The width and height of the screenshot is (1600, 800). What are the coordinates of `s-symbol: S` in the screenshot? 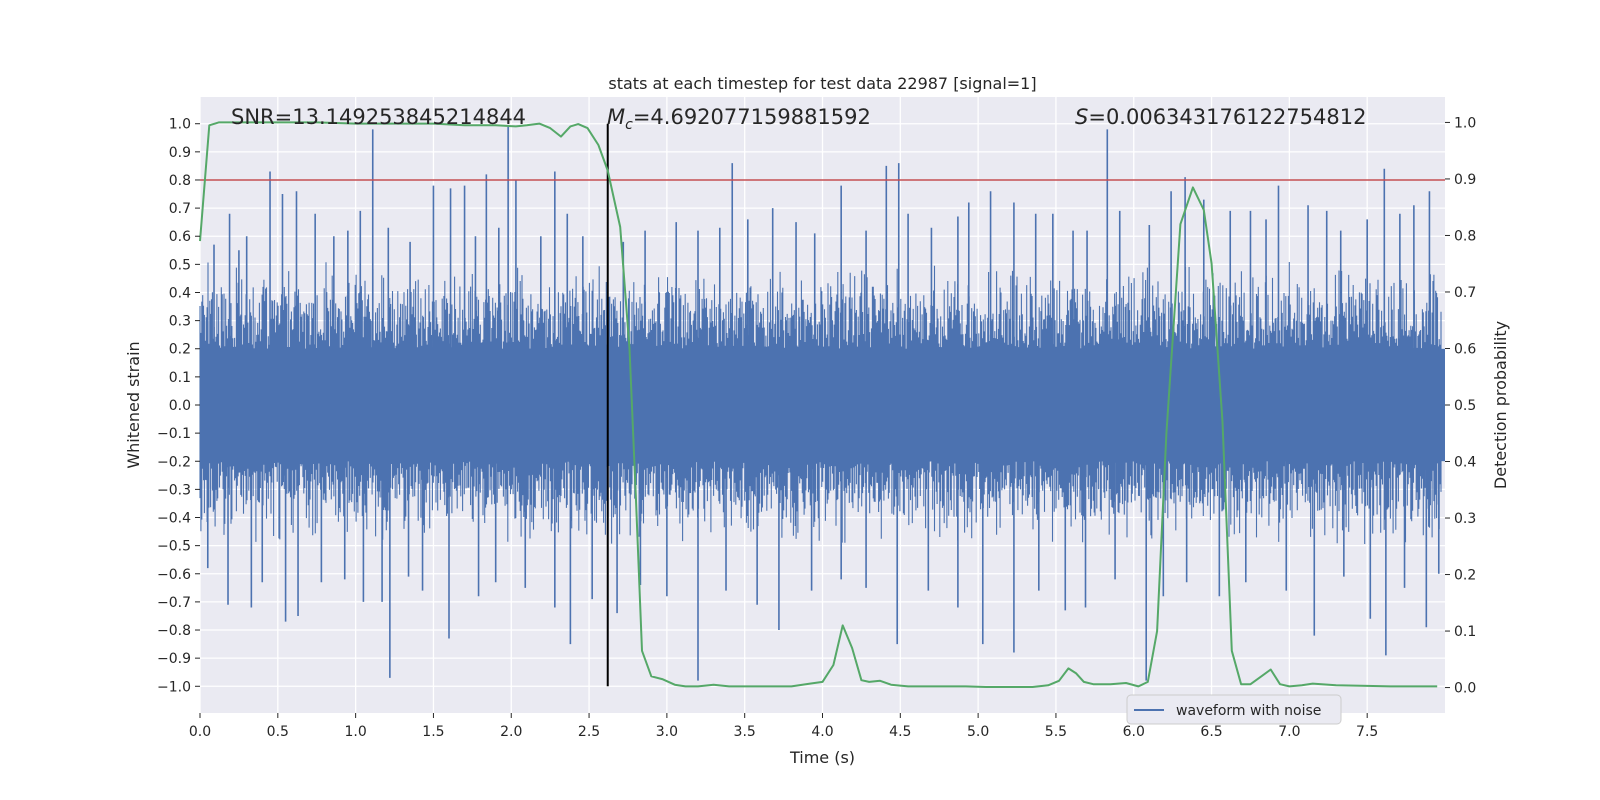 It's located at (1081, 117).